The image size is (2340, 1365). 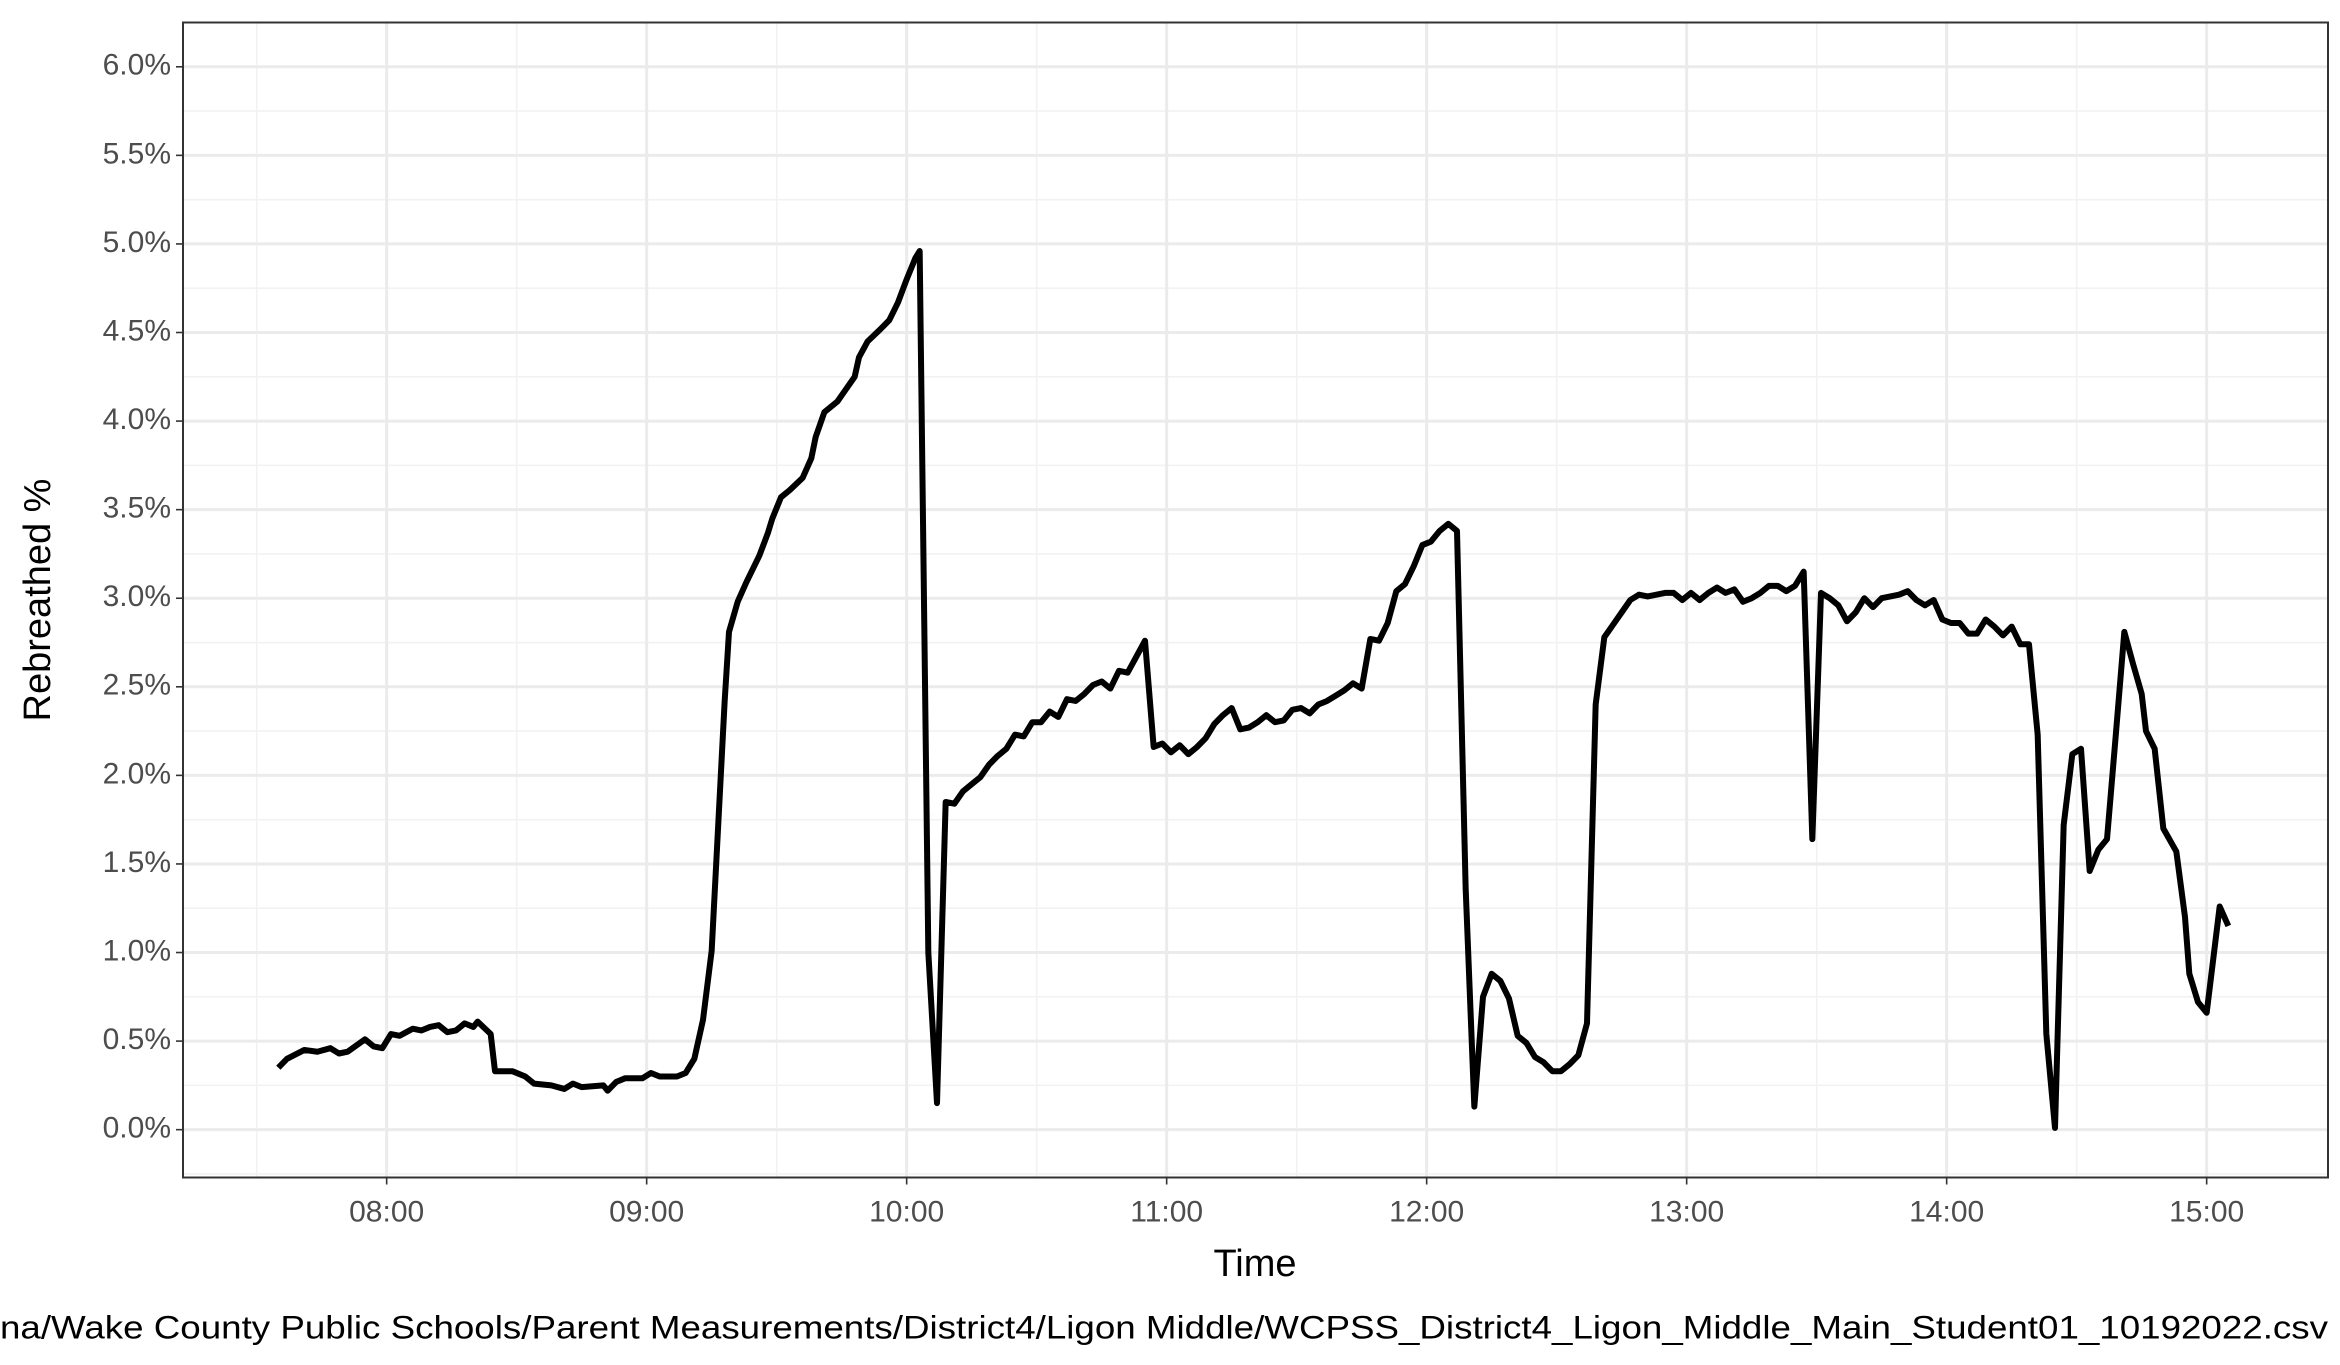 I want to click on x-tick-label: 13:00, so click(x=1686, y=1211).